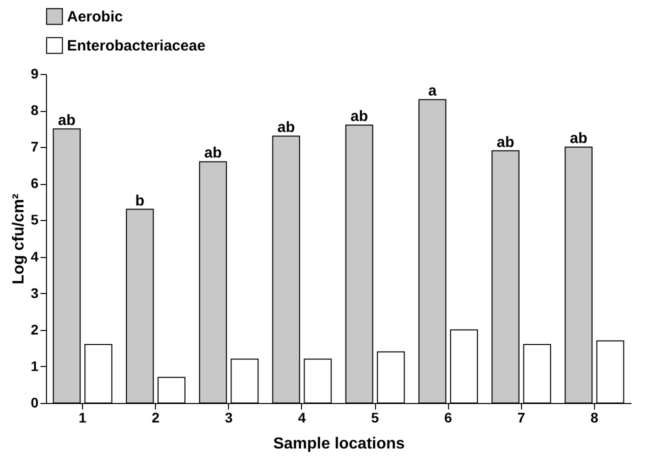 Image resolution: width=651 pixels, height=459 pixels. Describe the element at coordinates (95, 17) in the screenshot. I see `legend-label: Aerobic` at that location.